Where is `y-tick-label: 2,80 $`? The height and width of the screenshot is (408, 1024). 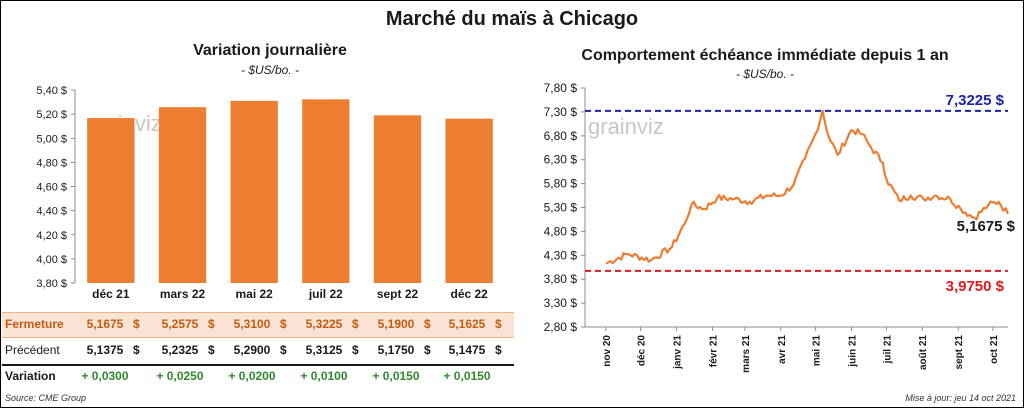 y-tick-label: 2,80 $ is located at coordinates (561, 327).